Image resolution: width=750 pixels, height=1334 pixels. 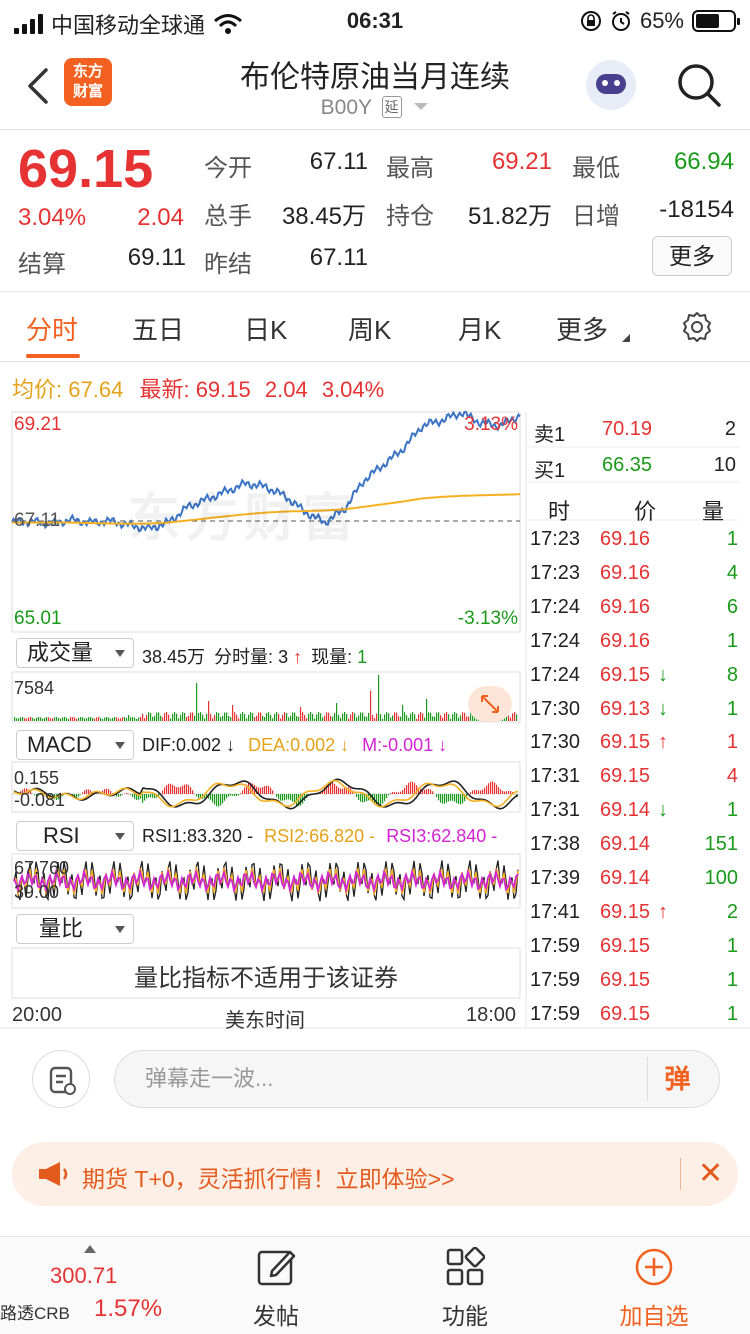 What do you see at coordinates (732, 606) in the screenshot?
I see `tick-qty: 6` at bounding box center [732, 606].